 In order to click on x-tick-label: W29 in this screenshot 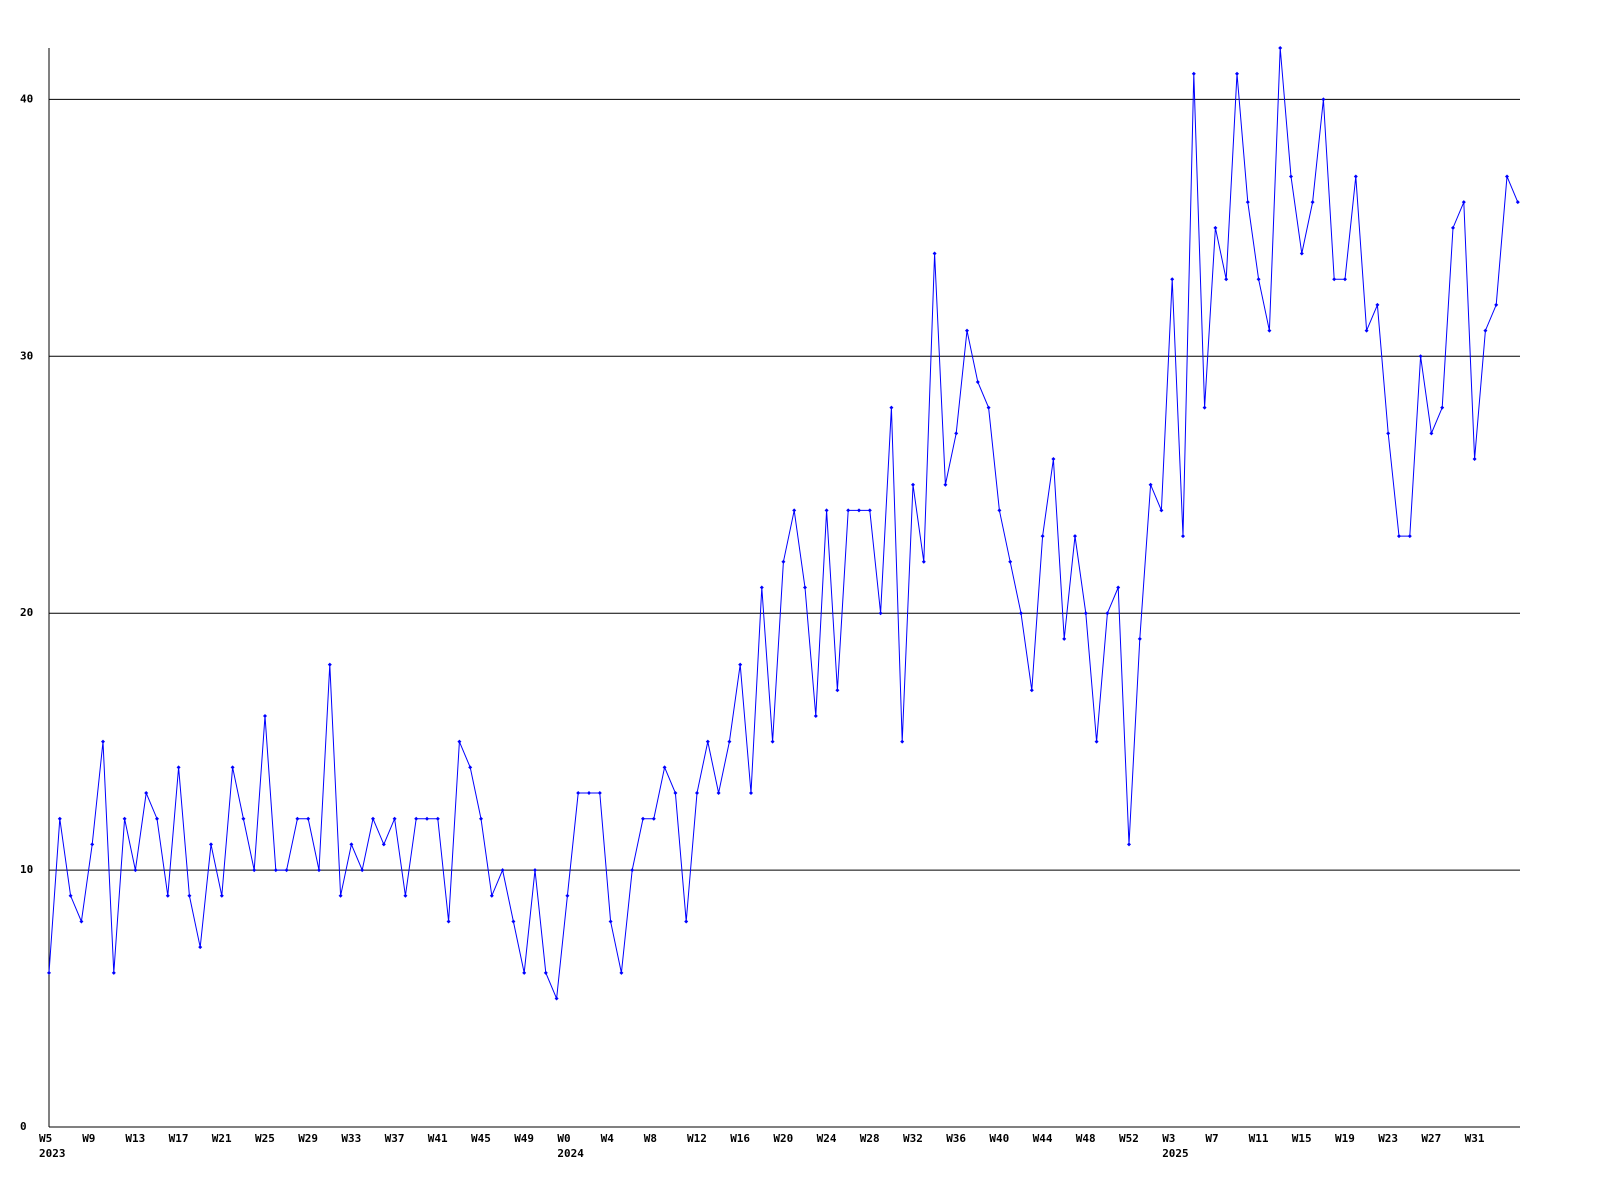, I will do `click(308, 1138)`.